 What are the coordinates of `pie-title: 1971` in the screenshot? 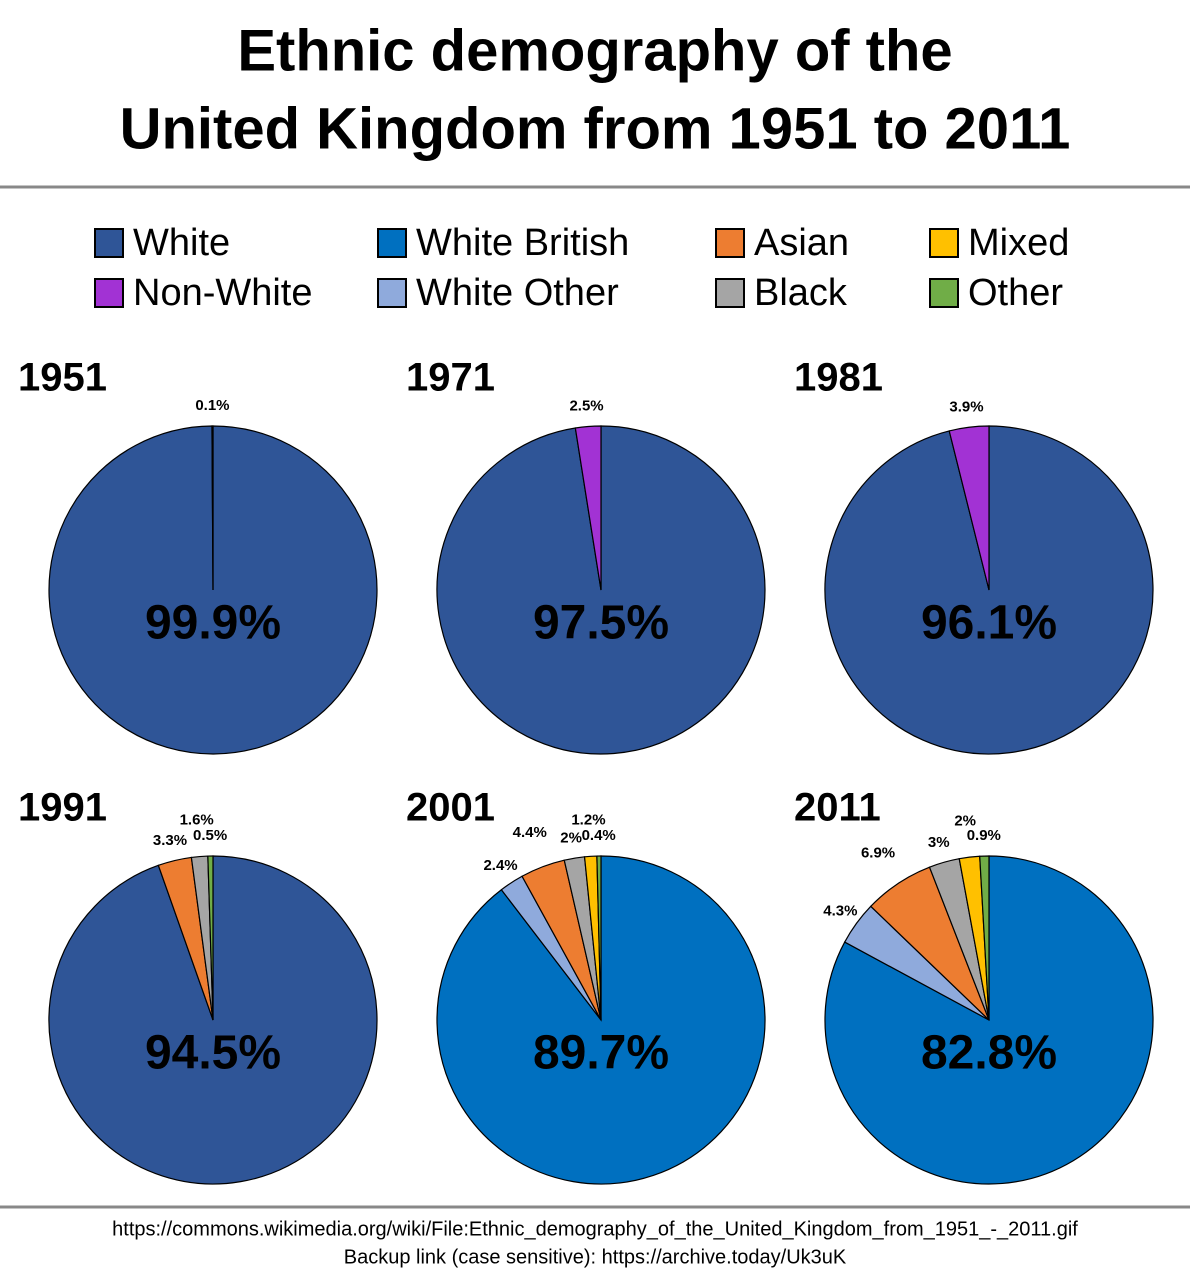 It's located at (450, 378).